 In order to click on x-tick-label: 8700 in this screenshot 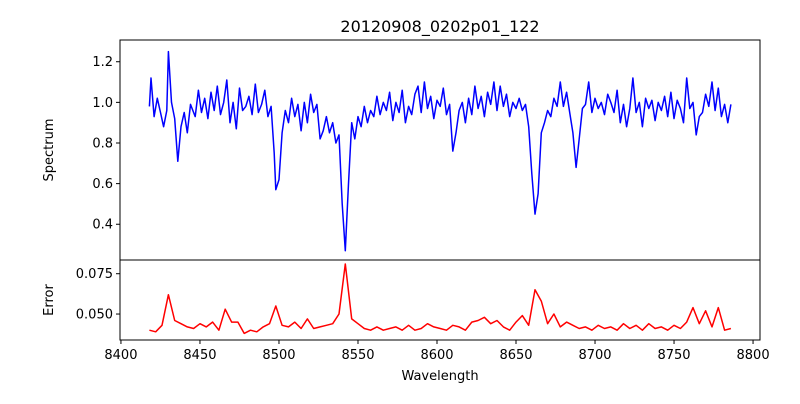, I will do `click(594, 355)`.